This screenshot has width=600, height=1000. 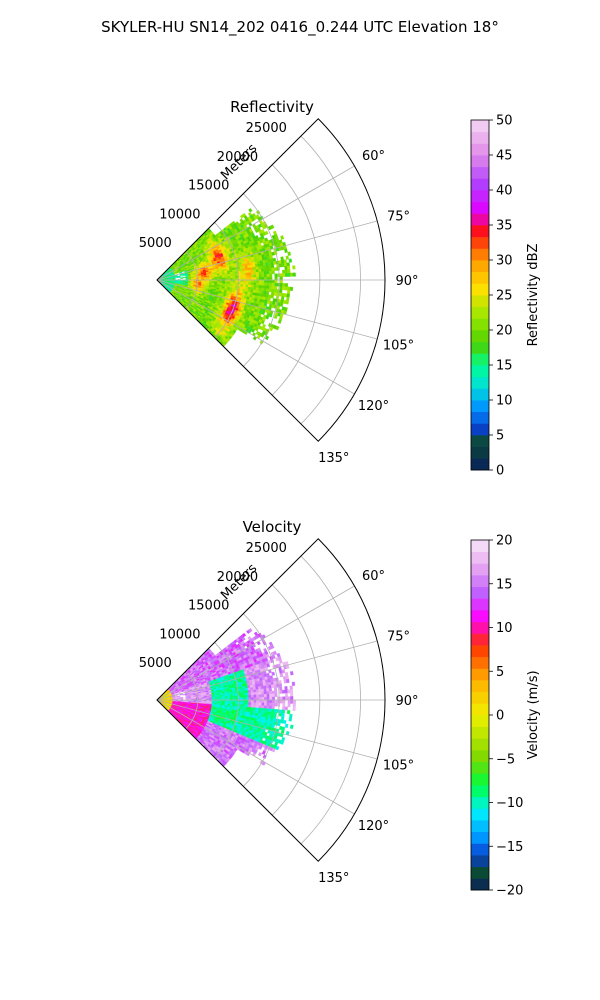 I want to click on colorbar-tick-label: 0, so click(x=500, y=471).